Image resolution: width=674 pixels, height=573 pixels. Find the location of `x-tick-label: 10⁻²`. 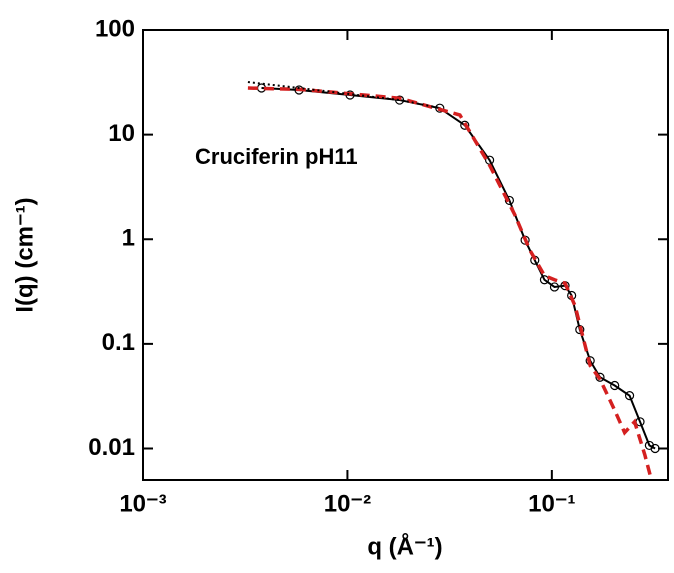

x-tick-label: 10⁻² is located at coordinates (347, 503).